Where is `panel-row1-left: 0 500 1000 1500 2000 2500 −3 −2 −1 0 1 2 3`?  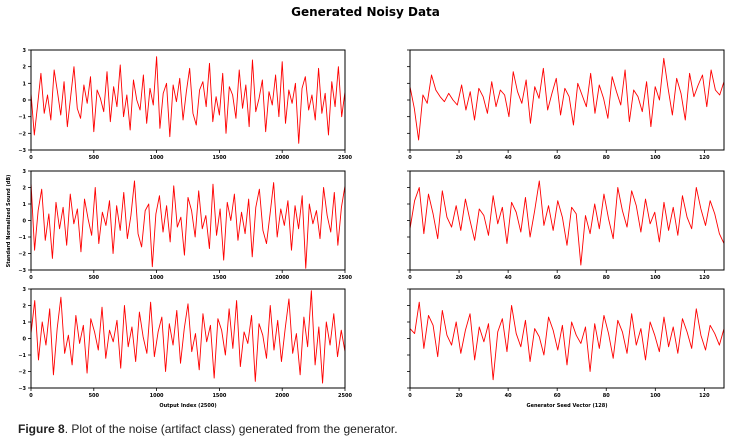 panel-row1-left: 0 500 1000 1500 2000 2500 −3 −2 −1 0 1 2 3 is located at coordinates (185, 104).